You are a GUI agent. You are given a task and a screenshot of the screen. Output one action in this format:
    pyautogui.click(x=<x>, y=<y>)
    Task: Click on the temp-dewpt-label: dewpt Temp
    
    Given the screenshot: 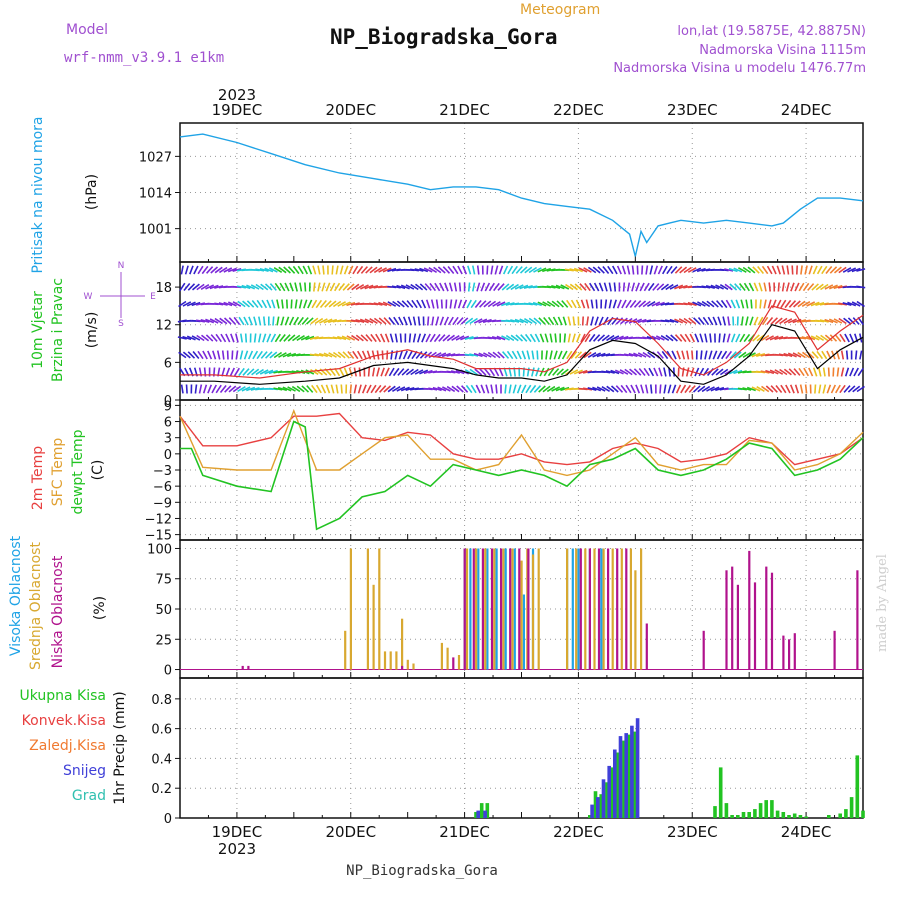 What is the action you would take?
    pyautogui.click(x=78, y=471)
    